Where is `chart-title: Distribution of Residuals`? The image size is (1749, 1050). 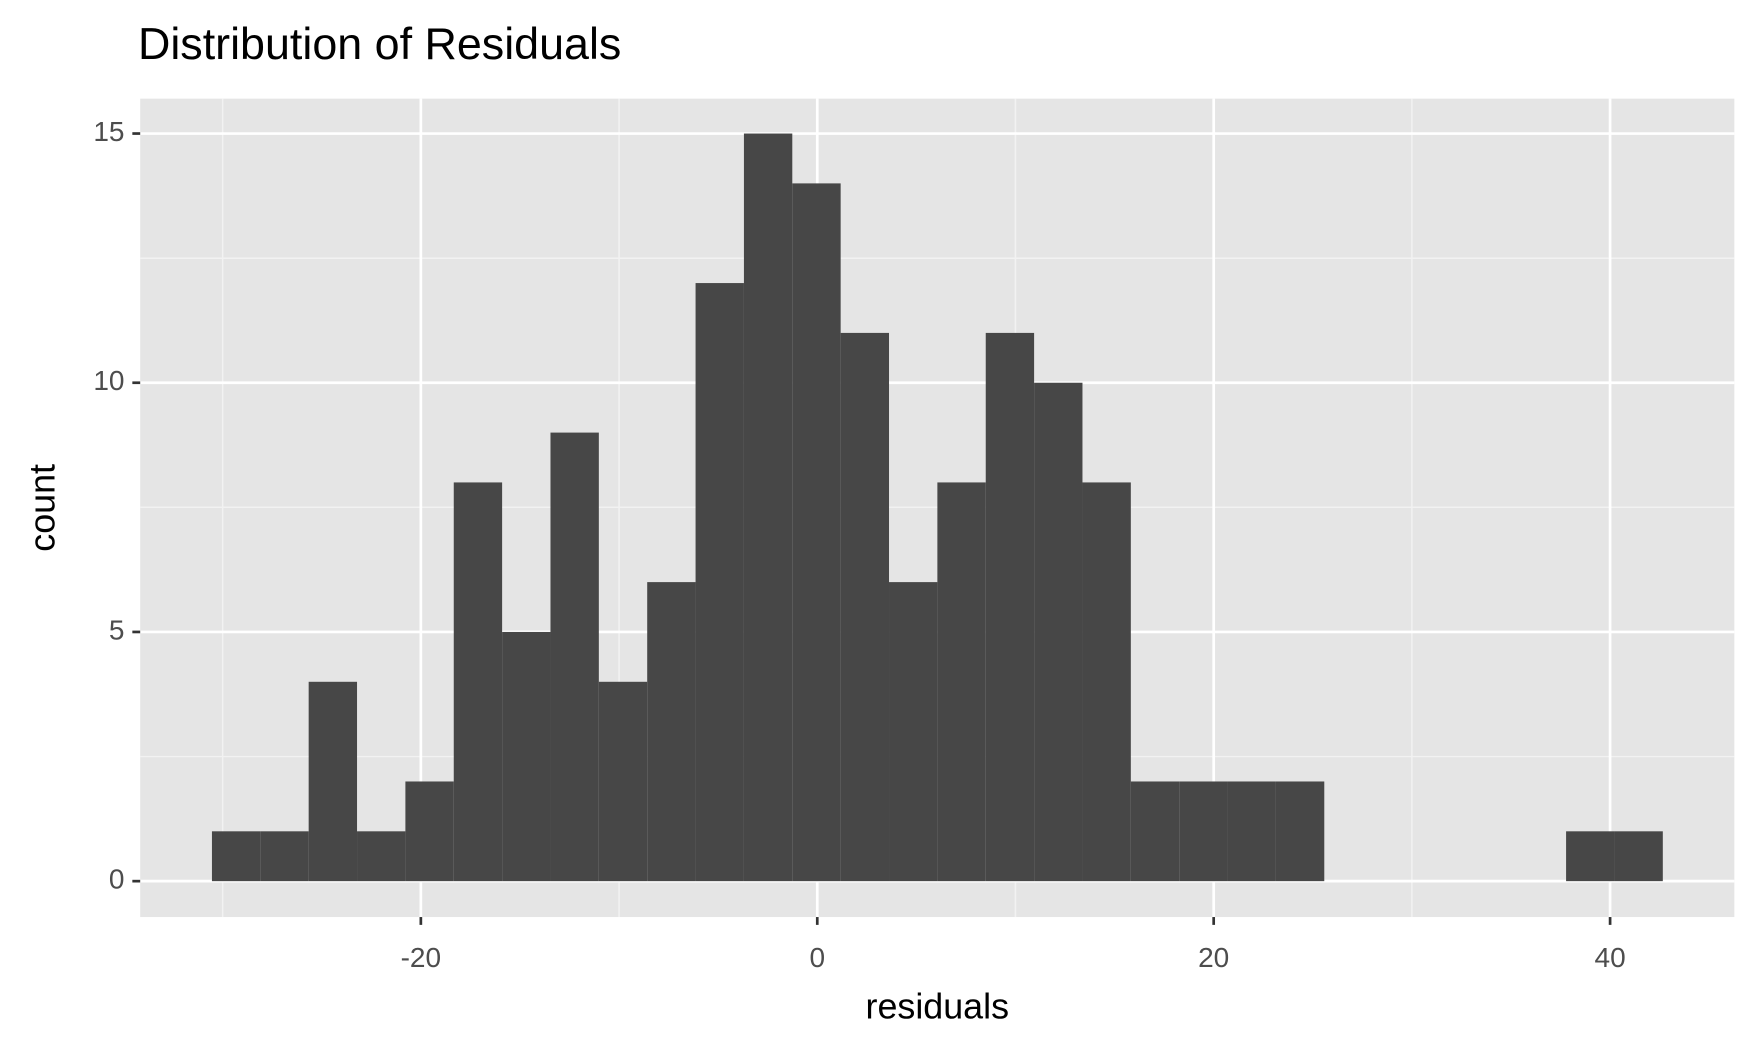
chart-title: Distribution of Residuals is located at coordinates (379, 43).